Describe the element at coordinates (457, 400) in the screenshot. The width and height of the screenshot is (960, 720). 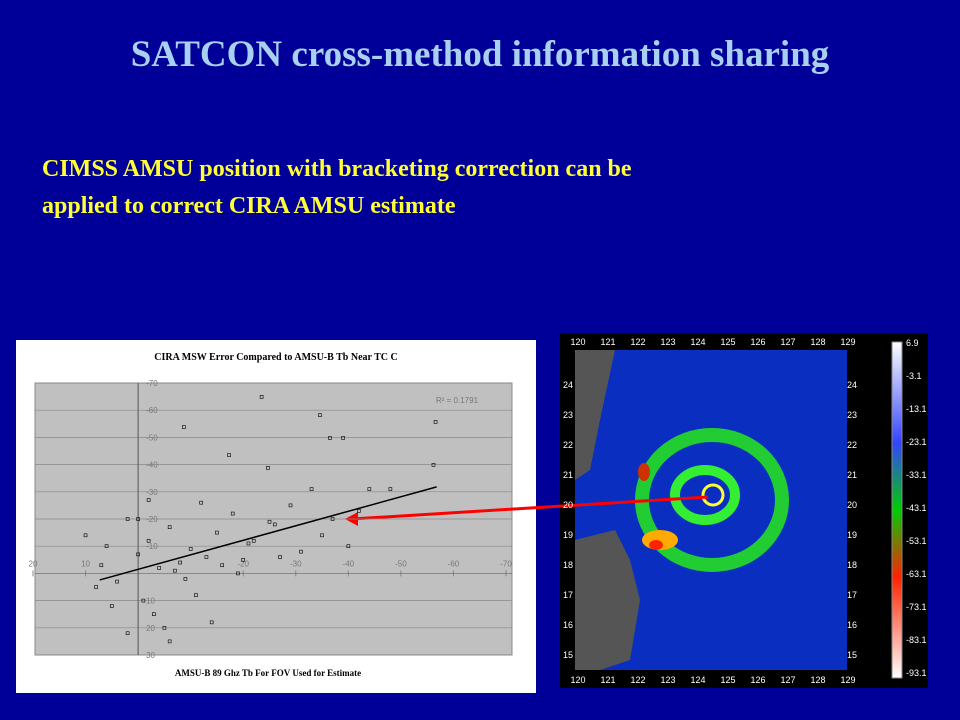
I see `annotation: R² = 0.1791` at that location.